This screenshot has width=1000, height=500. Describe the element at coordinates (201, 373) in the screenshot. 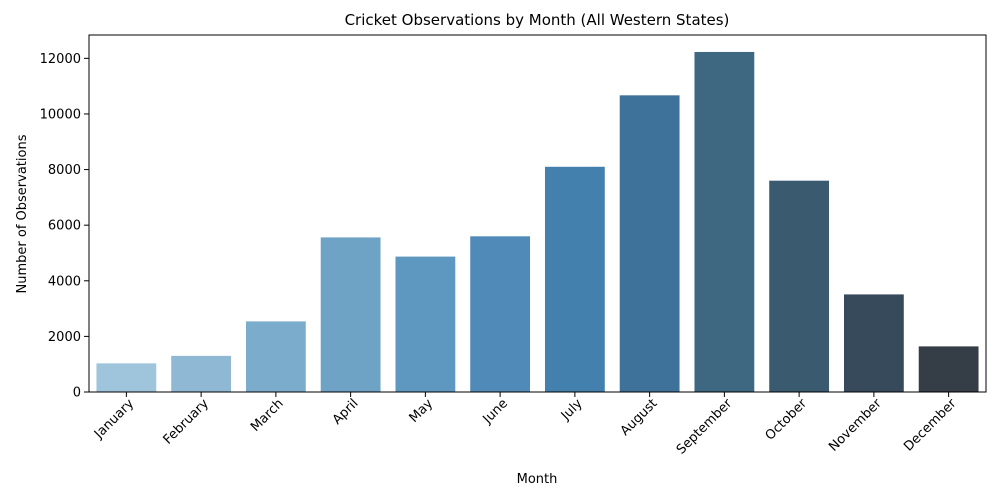

I see `bar-february` at that location.